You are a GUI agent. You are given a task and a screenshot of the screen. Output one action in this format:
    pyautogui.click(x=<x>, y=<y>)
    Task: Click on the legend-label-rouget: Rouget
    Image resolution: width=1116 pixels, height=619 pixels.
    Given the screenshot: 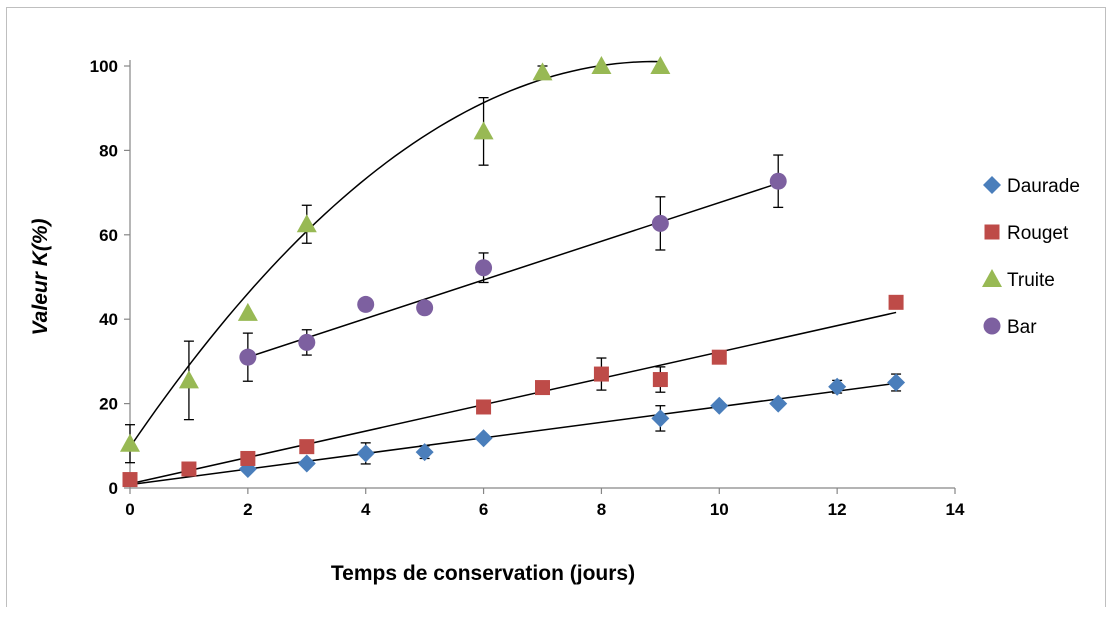 What is the action you would take?
    pyautogui.click(x=1038, y=233)
    